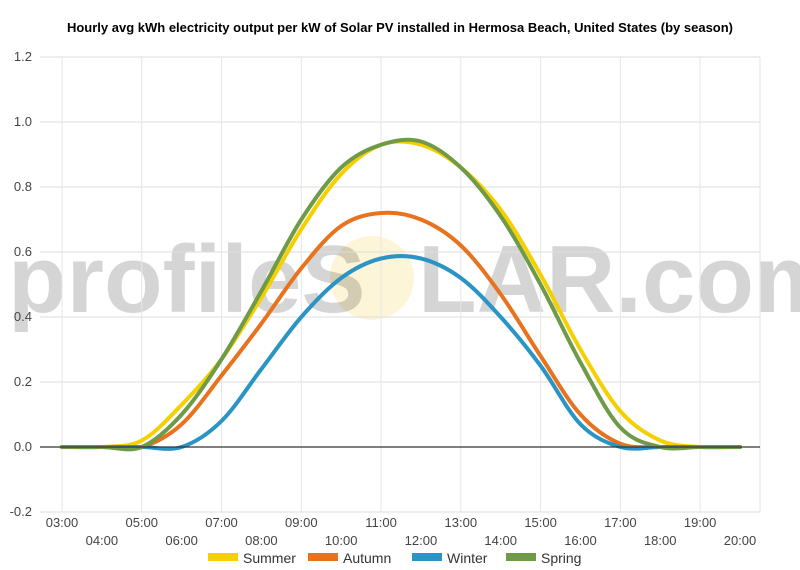  Describe the element at coordinates (580, 540) in the screenshot. I see `x-tick-label: 16:00` at that location.